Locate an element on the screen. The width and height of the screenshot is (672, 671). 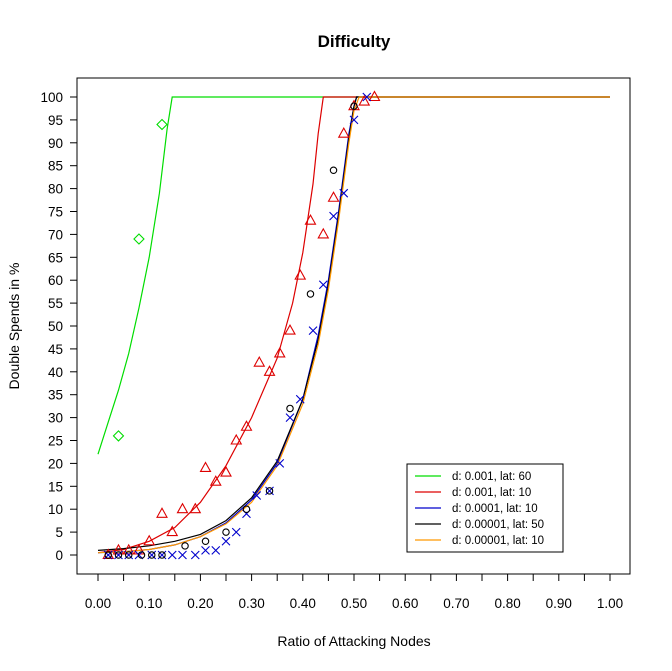
y-tick-label: 75 is located at coordinates (55, 212).